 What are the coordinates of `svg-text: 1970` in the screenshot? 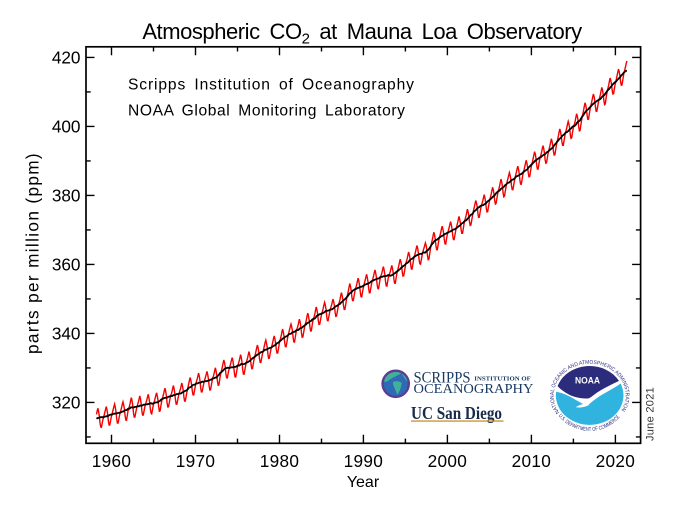 It's located at (195, 461).